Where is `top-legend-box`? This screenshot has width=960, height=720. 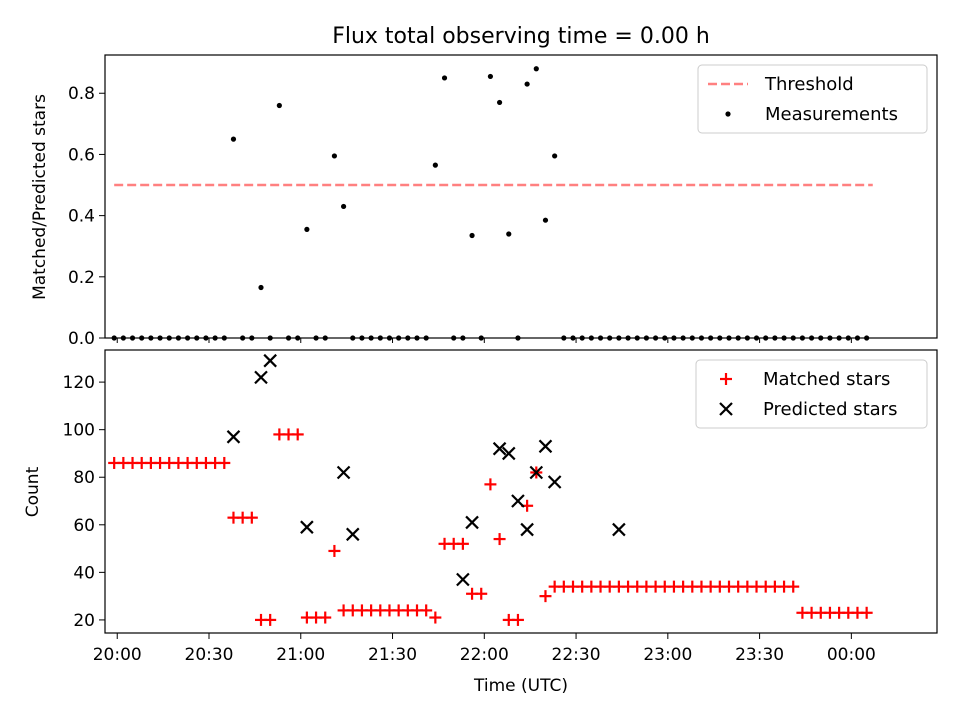 top-legend-box is located at coordinates (812, 99).